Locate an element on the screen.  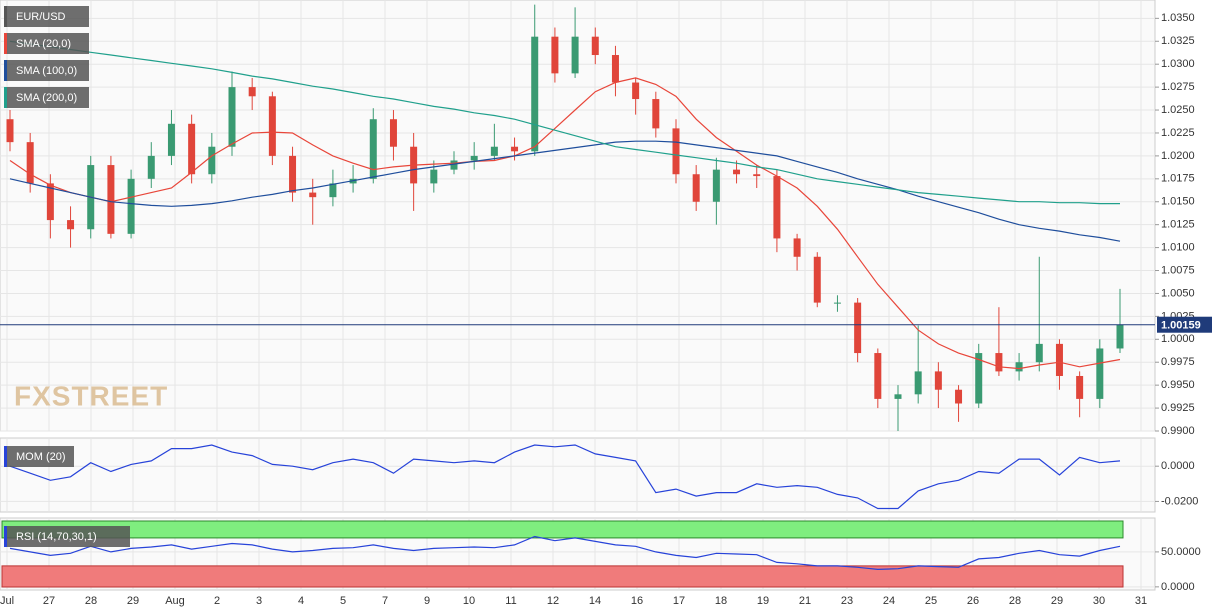
x-tick-label: 21 is located at coordinates (805, 601).